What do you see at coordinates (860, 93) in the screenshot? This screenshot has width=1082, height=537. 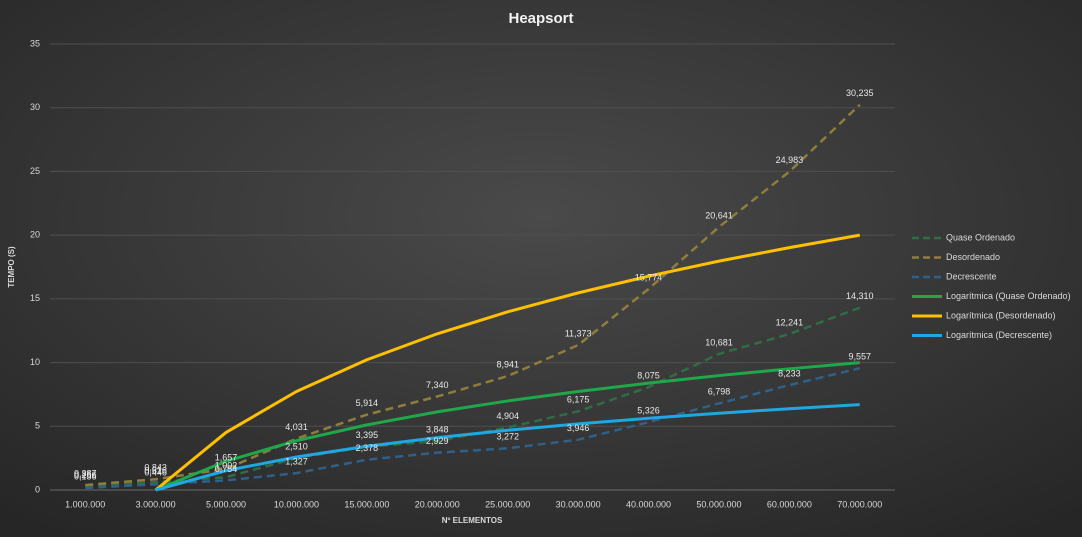 I see `data-label: 30,235` at bounding box center [860, 93].